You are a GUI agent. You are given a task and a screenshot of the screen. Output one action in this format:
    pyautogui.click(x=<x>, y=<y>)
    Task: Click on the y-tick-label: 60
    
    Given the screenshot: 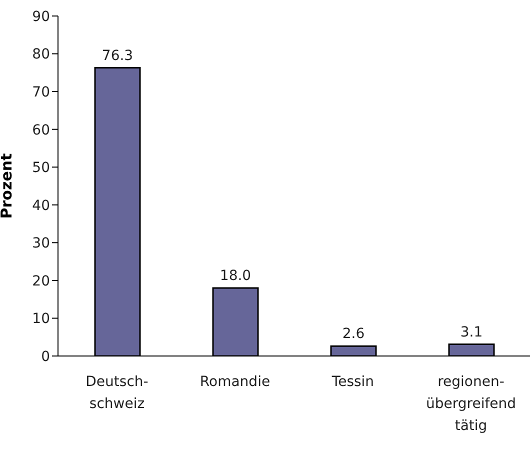 What is the action you would take?
    pyautogui.click(x=41, y=130)
    